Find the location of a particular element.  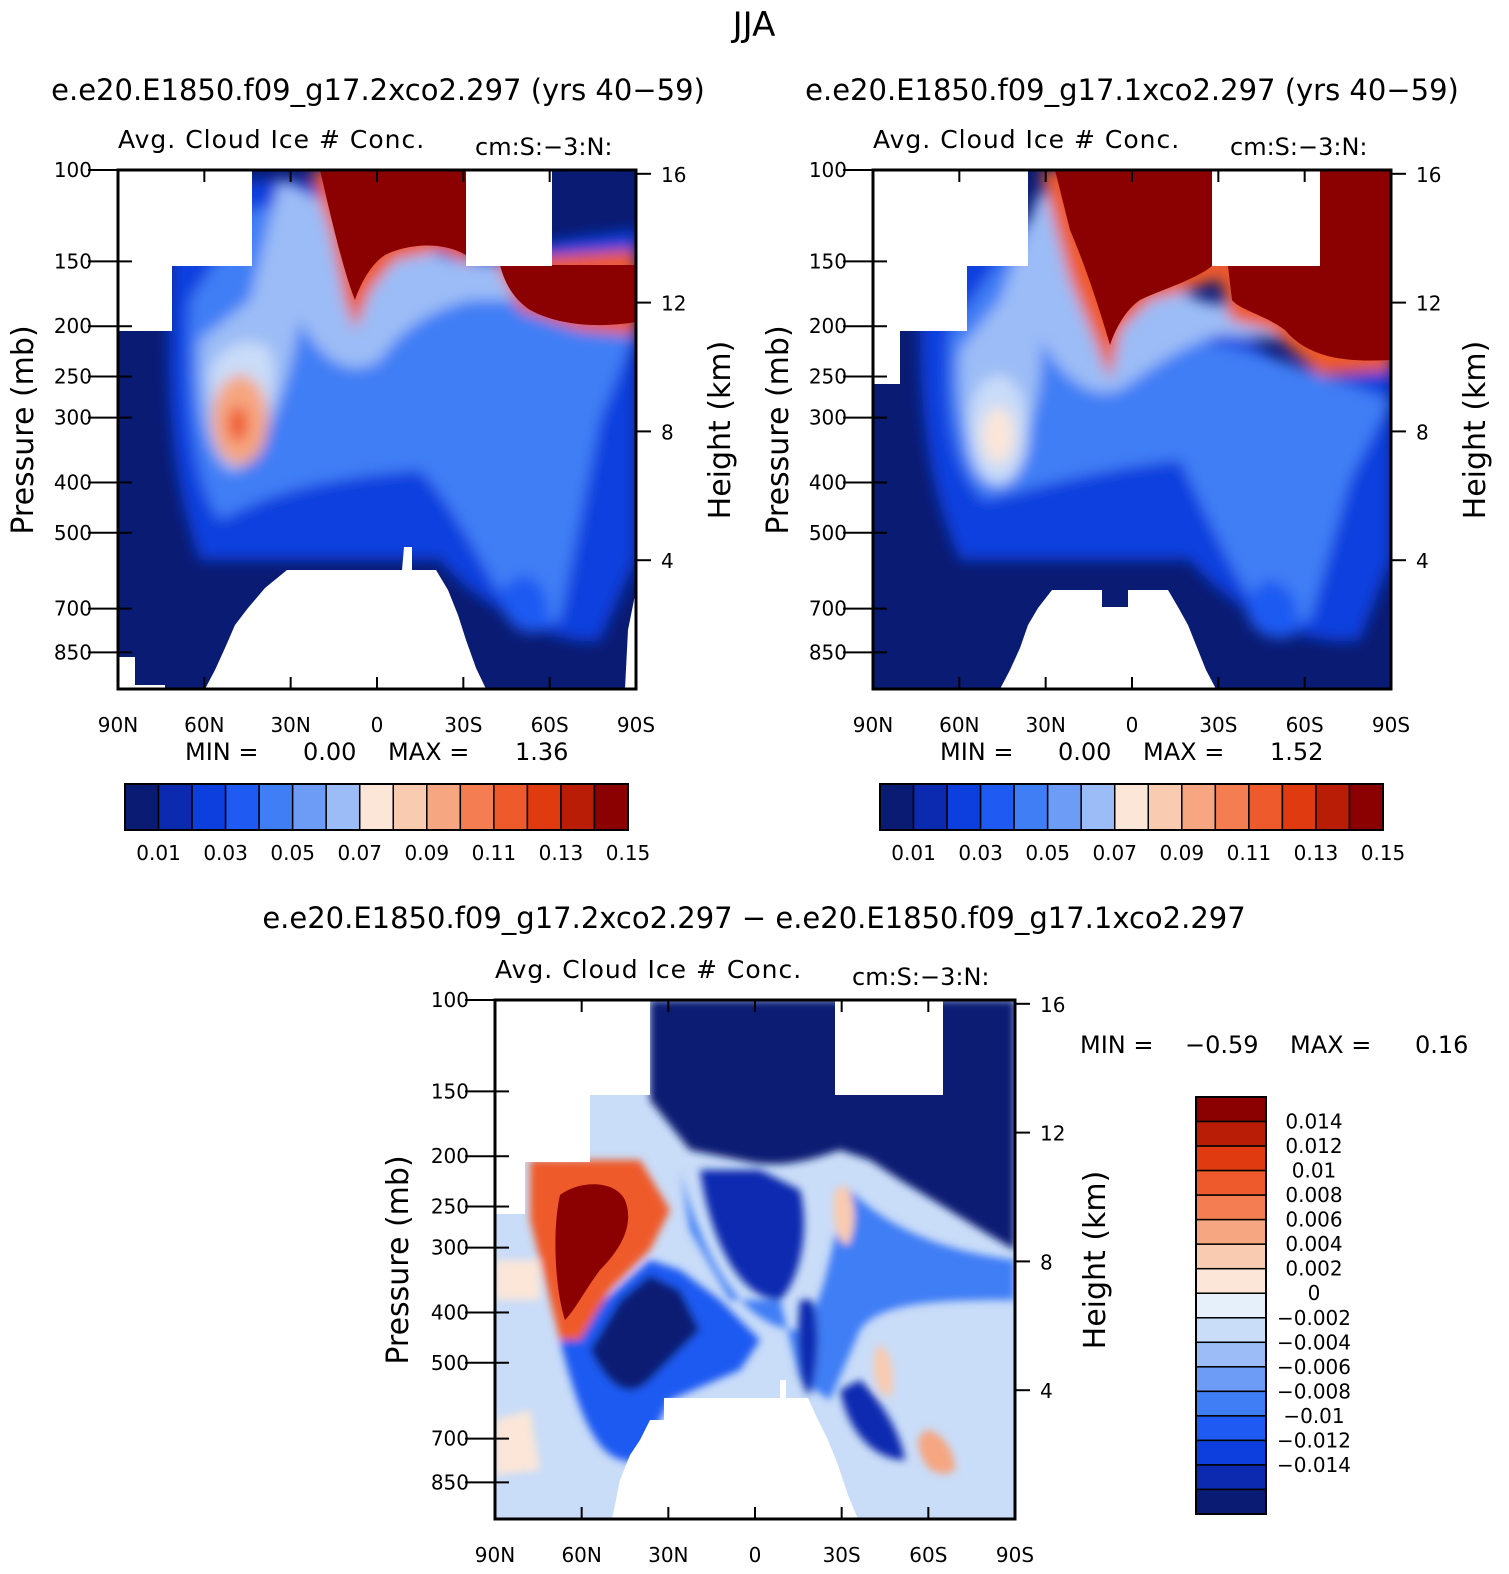

panel-a-x-tick-label: 0 is located at coordinates (377, 725).